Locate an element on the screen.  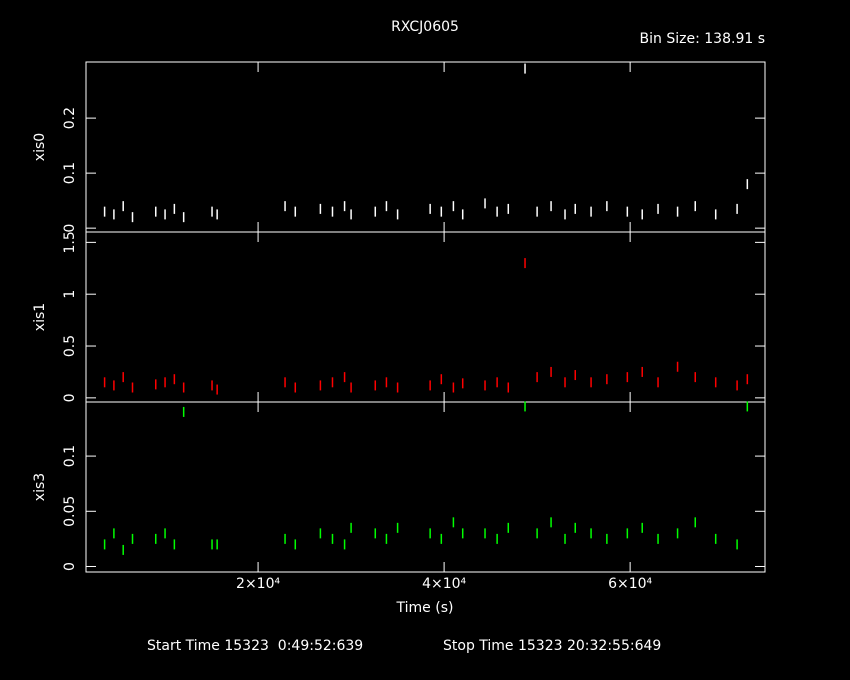
y-axis-label: xis0 is located at coordinates (40, 147).